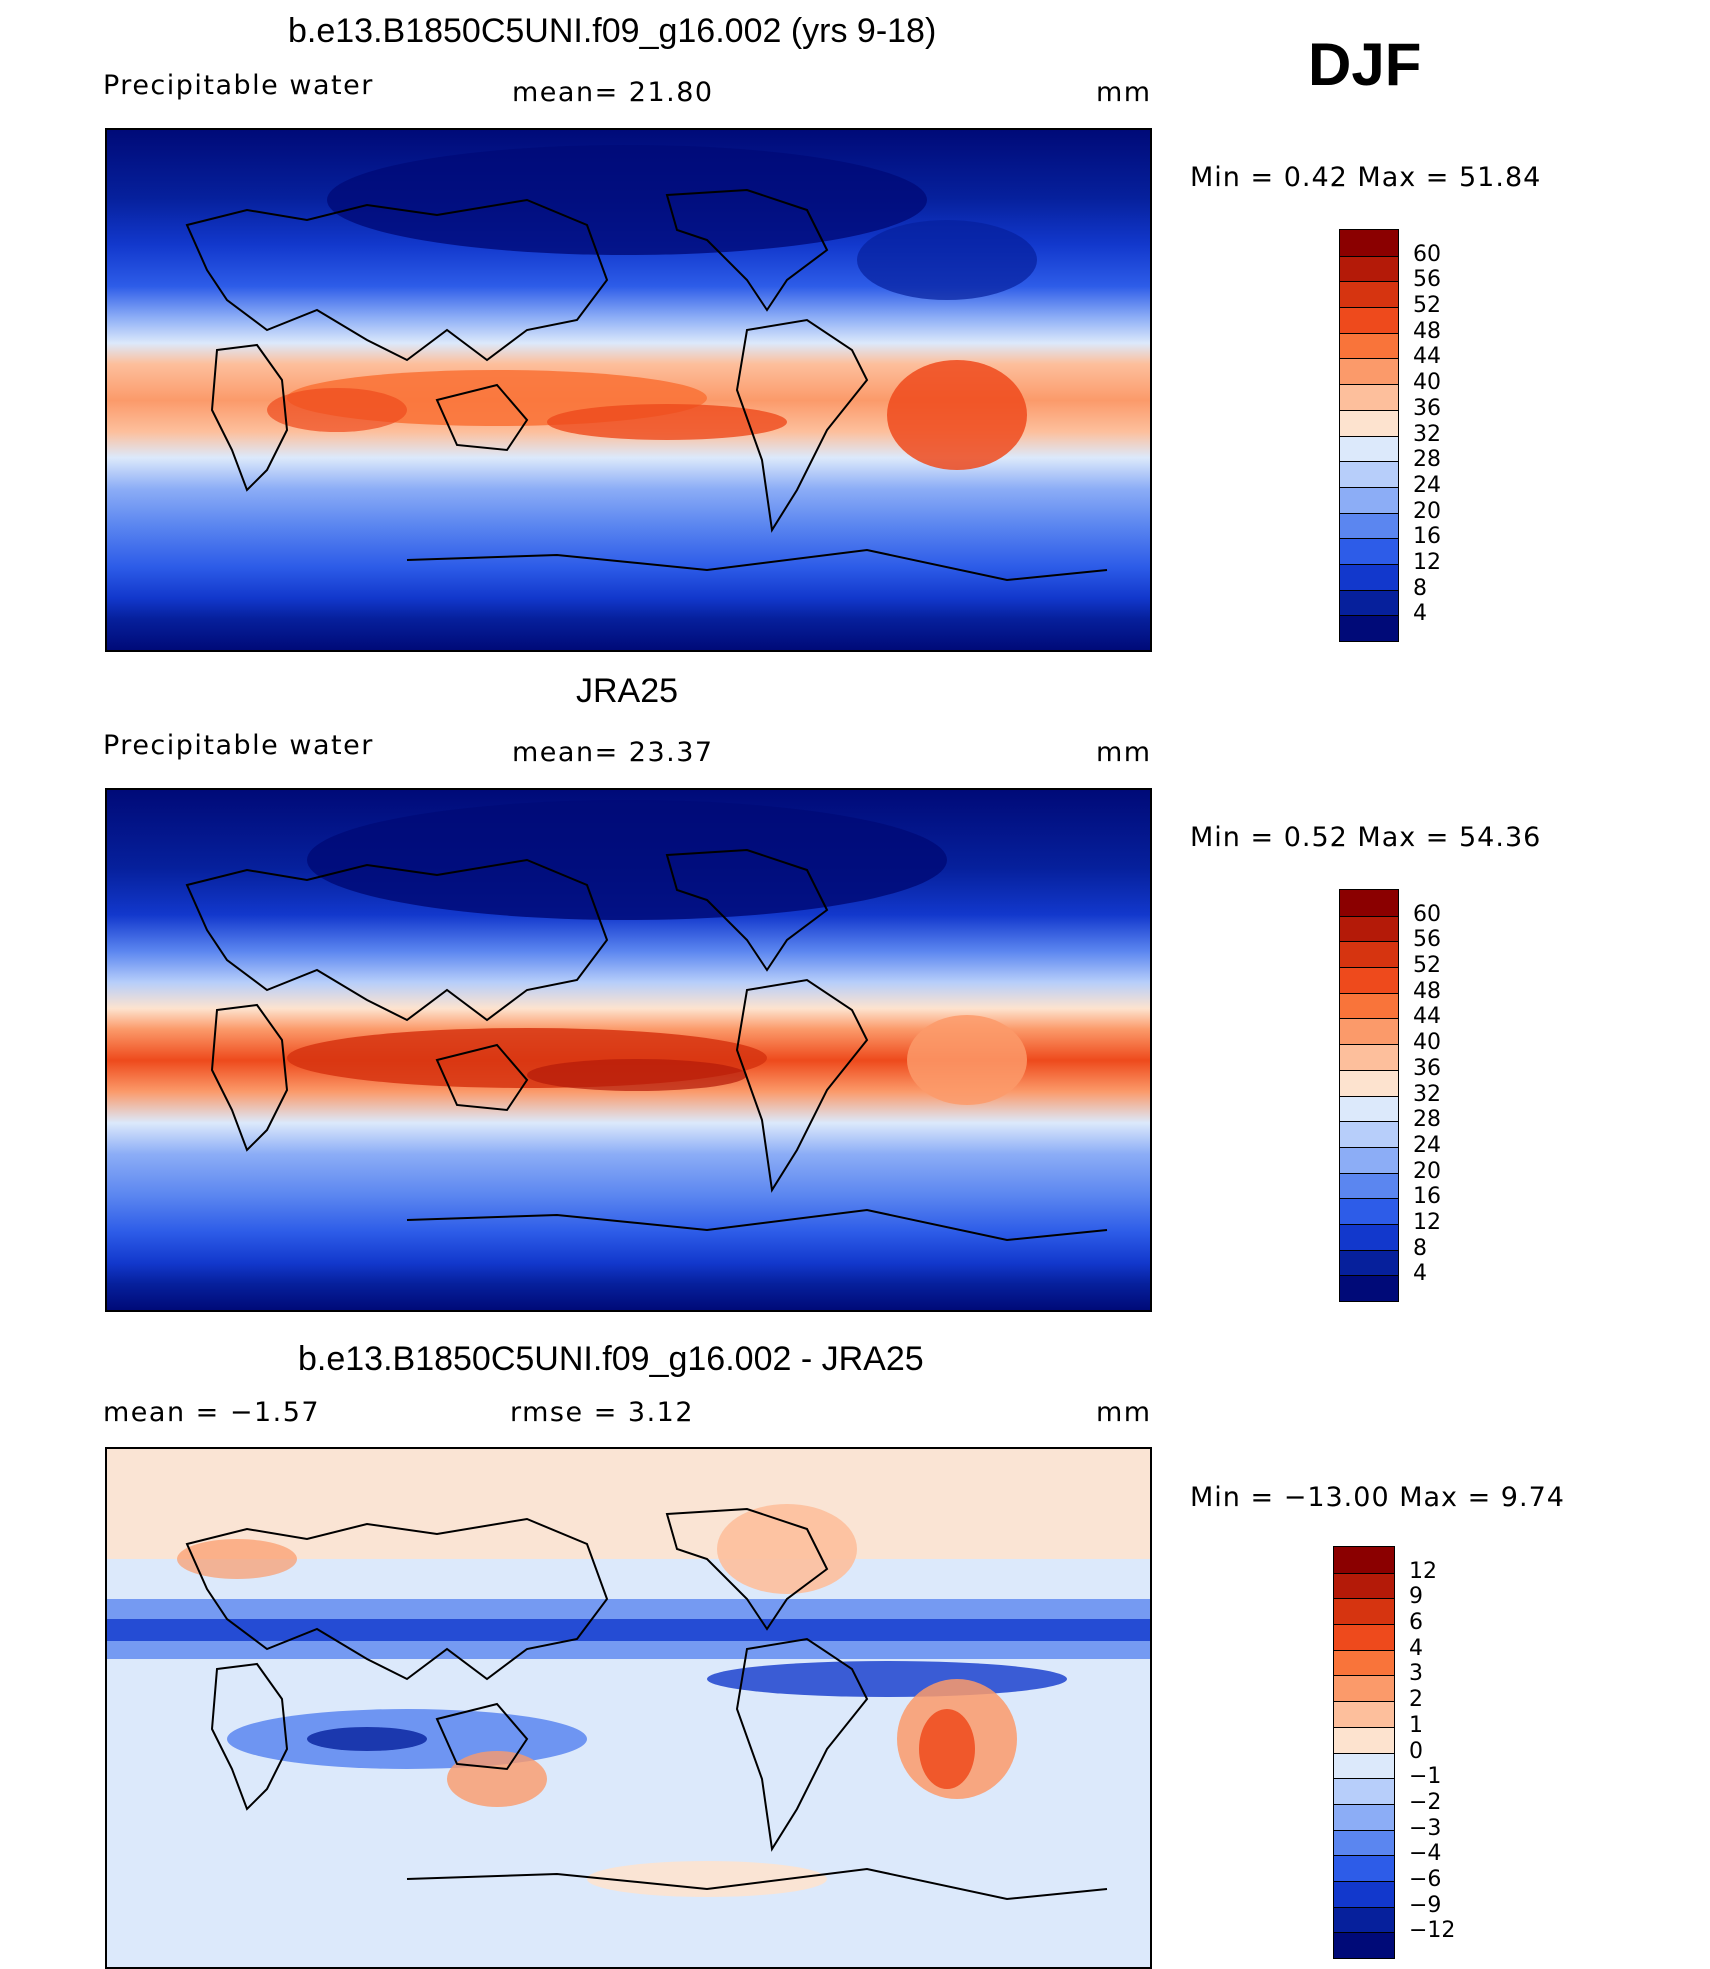 Image resolution: width=1710 pixels, height=1969 pixels. I want to click on colorbar-tick-label: −1, so click(1425, 1777).